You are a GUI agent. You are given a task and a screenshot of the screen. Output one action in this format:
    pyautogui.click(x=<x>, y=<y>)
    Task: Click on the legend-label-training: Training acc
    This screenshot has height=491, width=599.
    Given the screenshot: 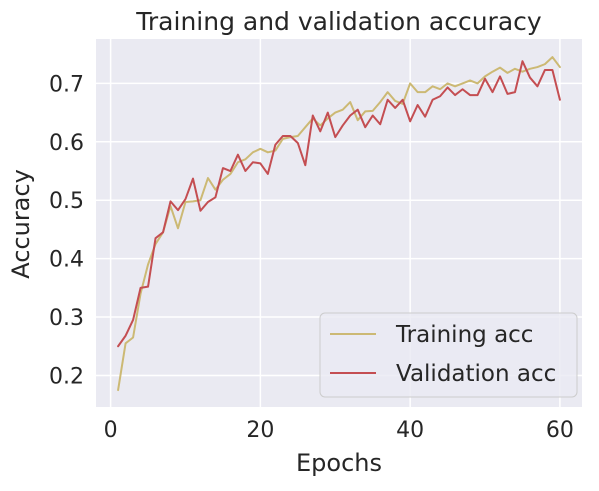 What is the action you would take?
    pyautogui.click(x=464, y=335)
    